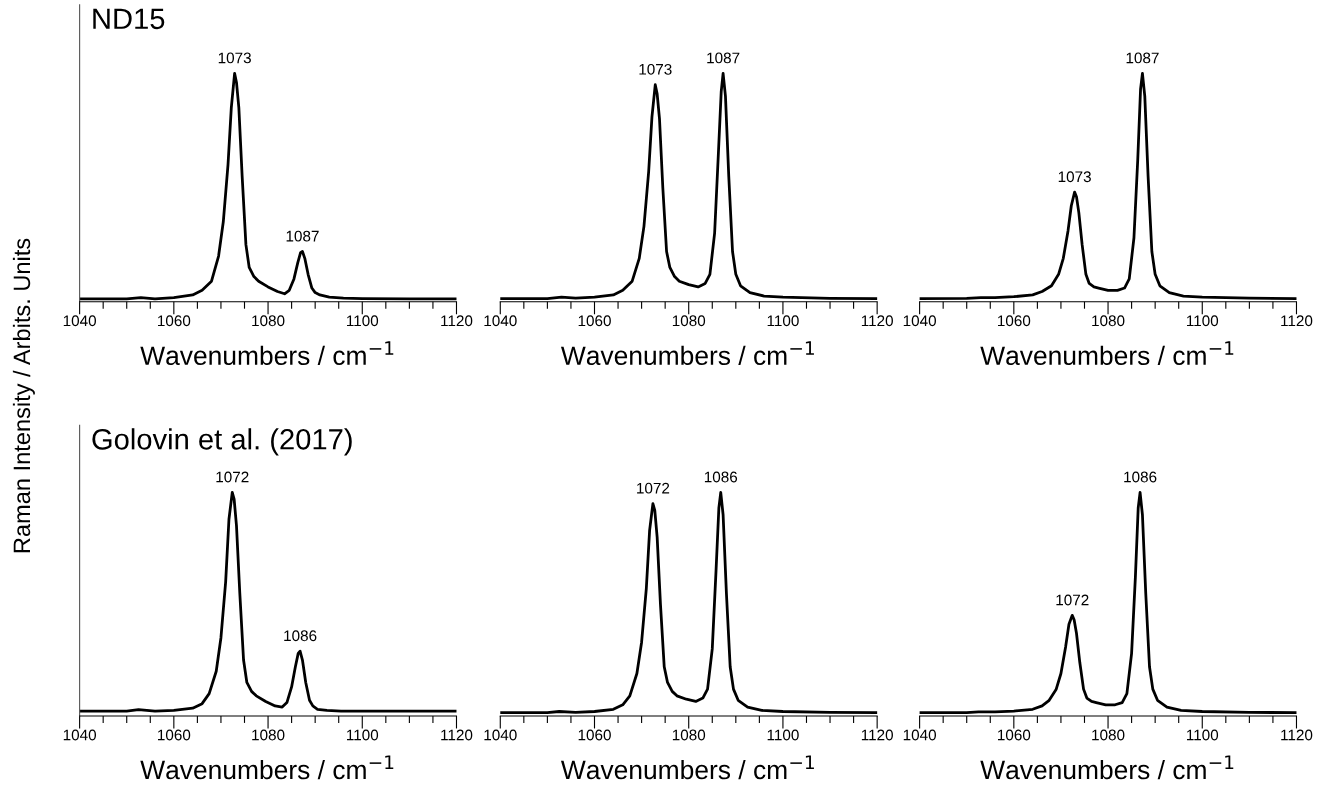  Describe the element at coordinates (129, 19) in the screenshot. I see `chart-title: ND15` at that location.